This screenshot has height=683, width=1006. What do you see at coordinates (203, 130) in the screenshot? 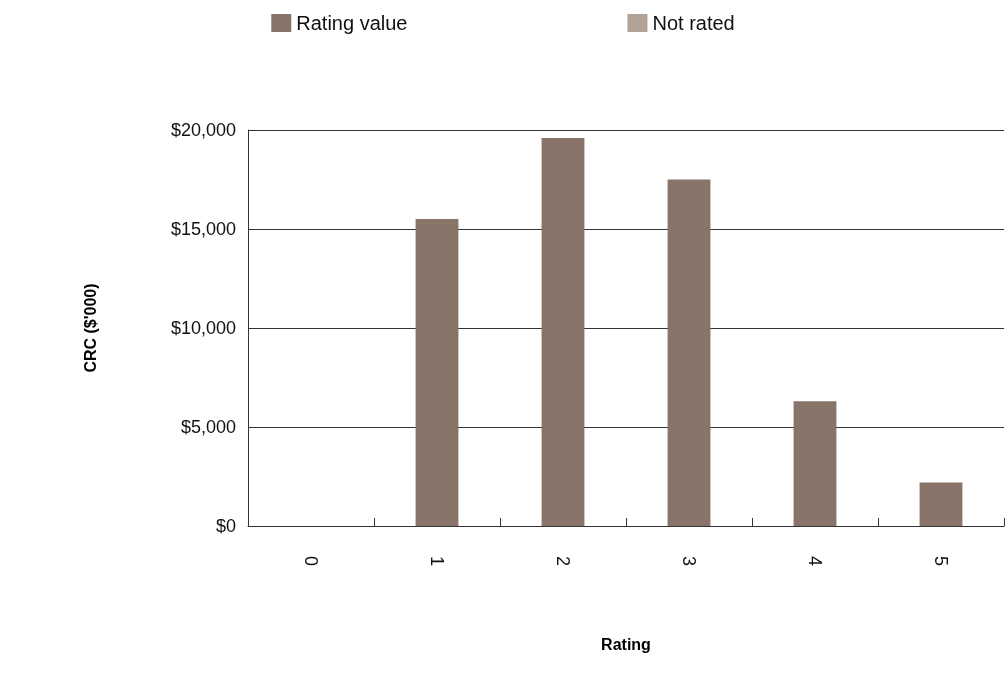
I see `y-tick-label: $20,000` at bounding box center [203, 130].